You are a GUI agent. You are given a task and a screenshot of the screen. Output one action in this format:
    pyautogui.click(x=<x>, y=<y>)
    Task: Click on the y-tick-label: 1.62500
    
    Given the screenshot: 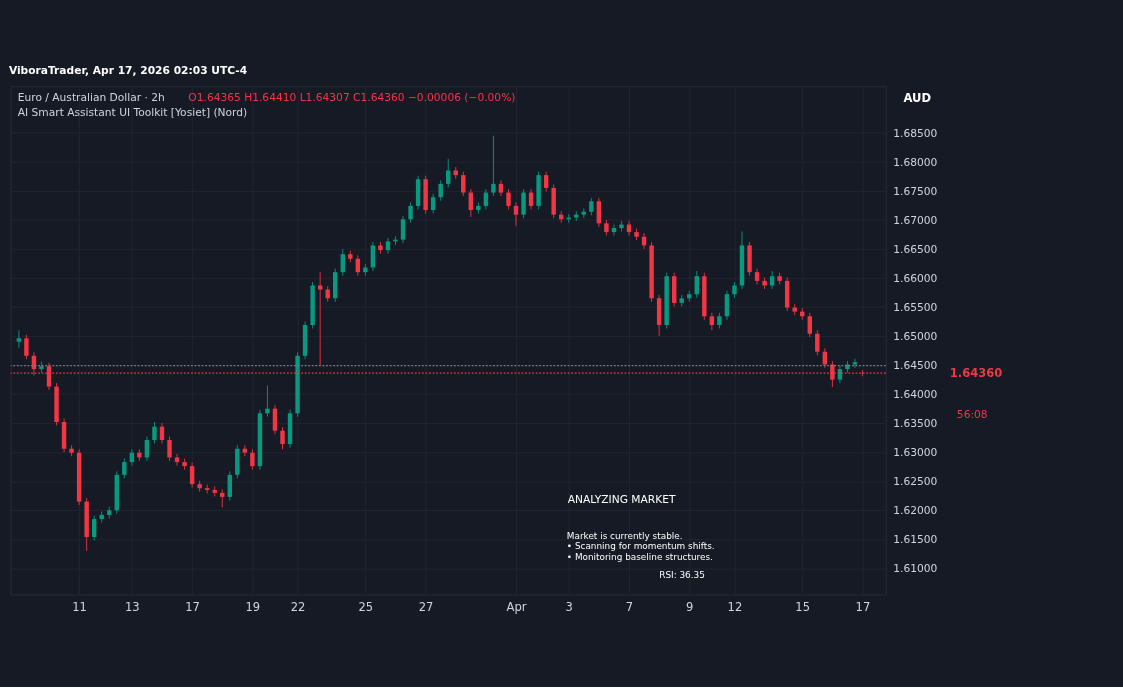 What is the action you would take?
    pyautogui.click(x=915, y=482)
    